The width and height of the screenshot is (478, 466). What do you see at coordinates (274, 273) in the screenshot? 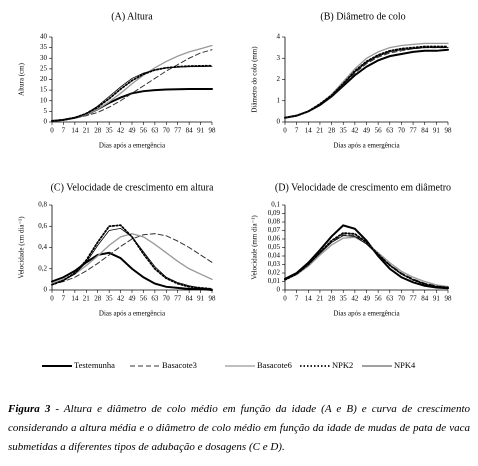
I see `y-tick-label: 0,02` at bounding box center [274, 273].